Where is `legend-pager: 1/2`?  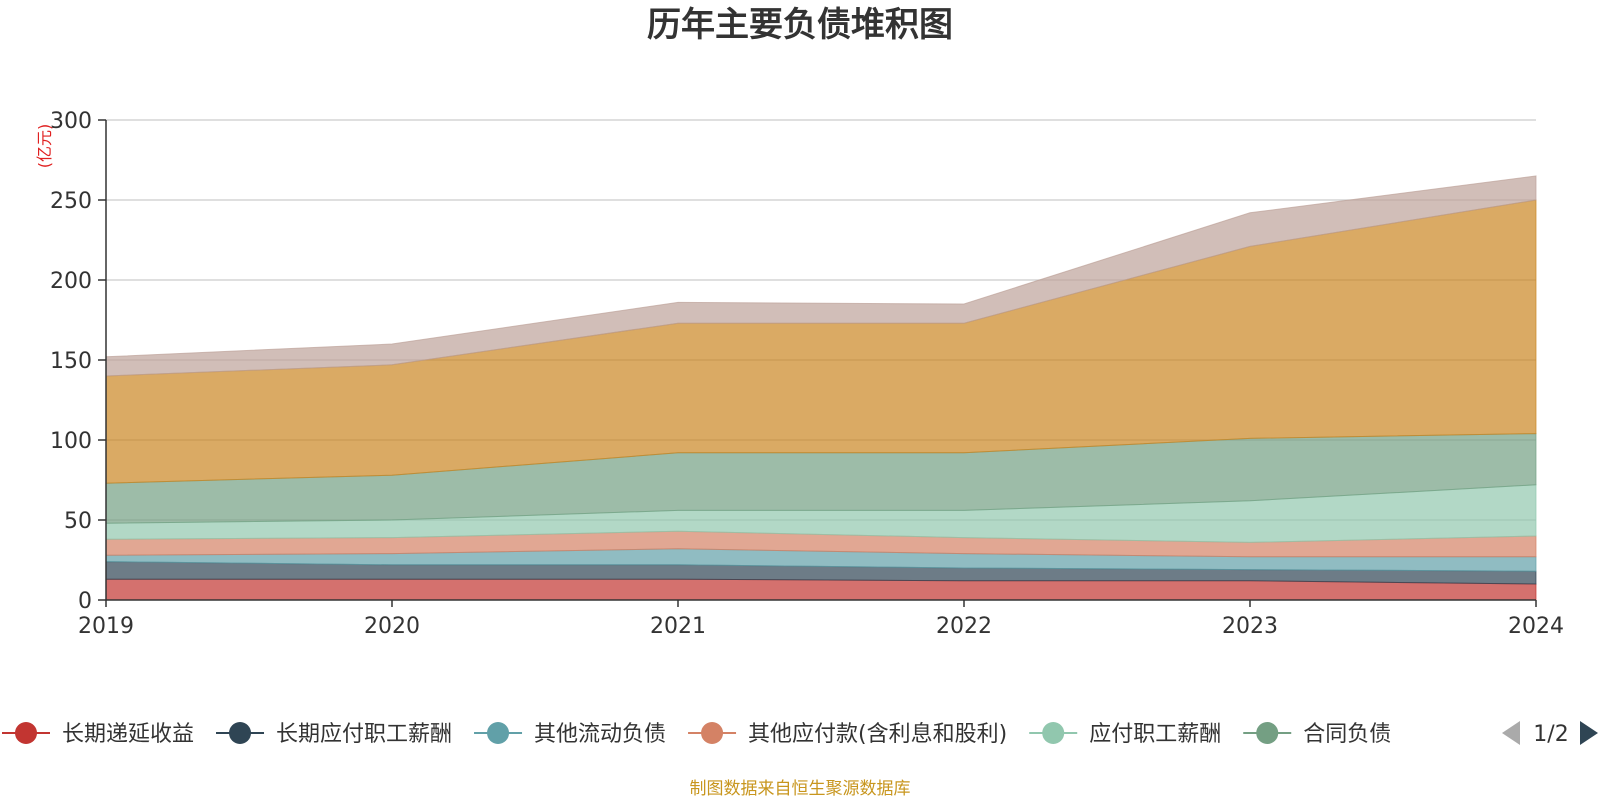
legend-pager: 1/2 is located at coordinates (1550, 734).